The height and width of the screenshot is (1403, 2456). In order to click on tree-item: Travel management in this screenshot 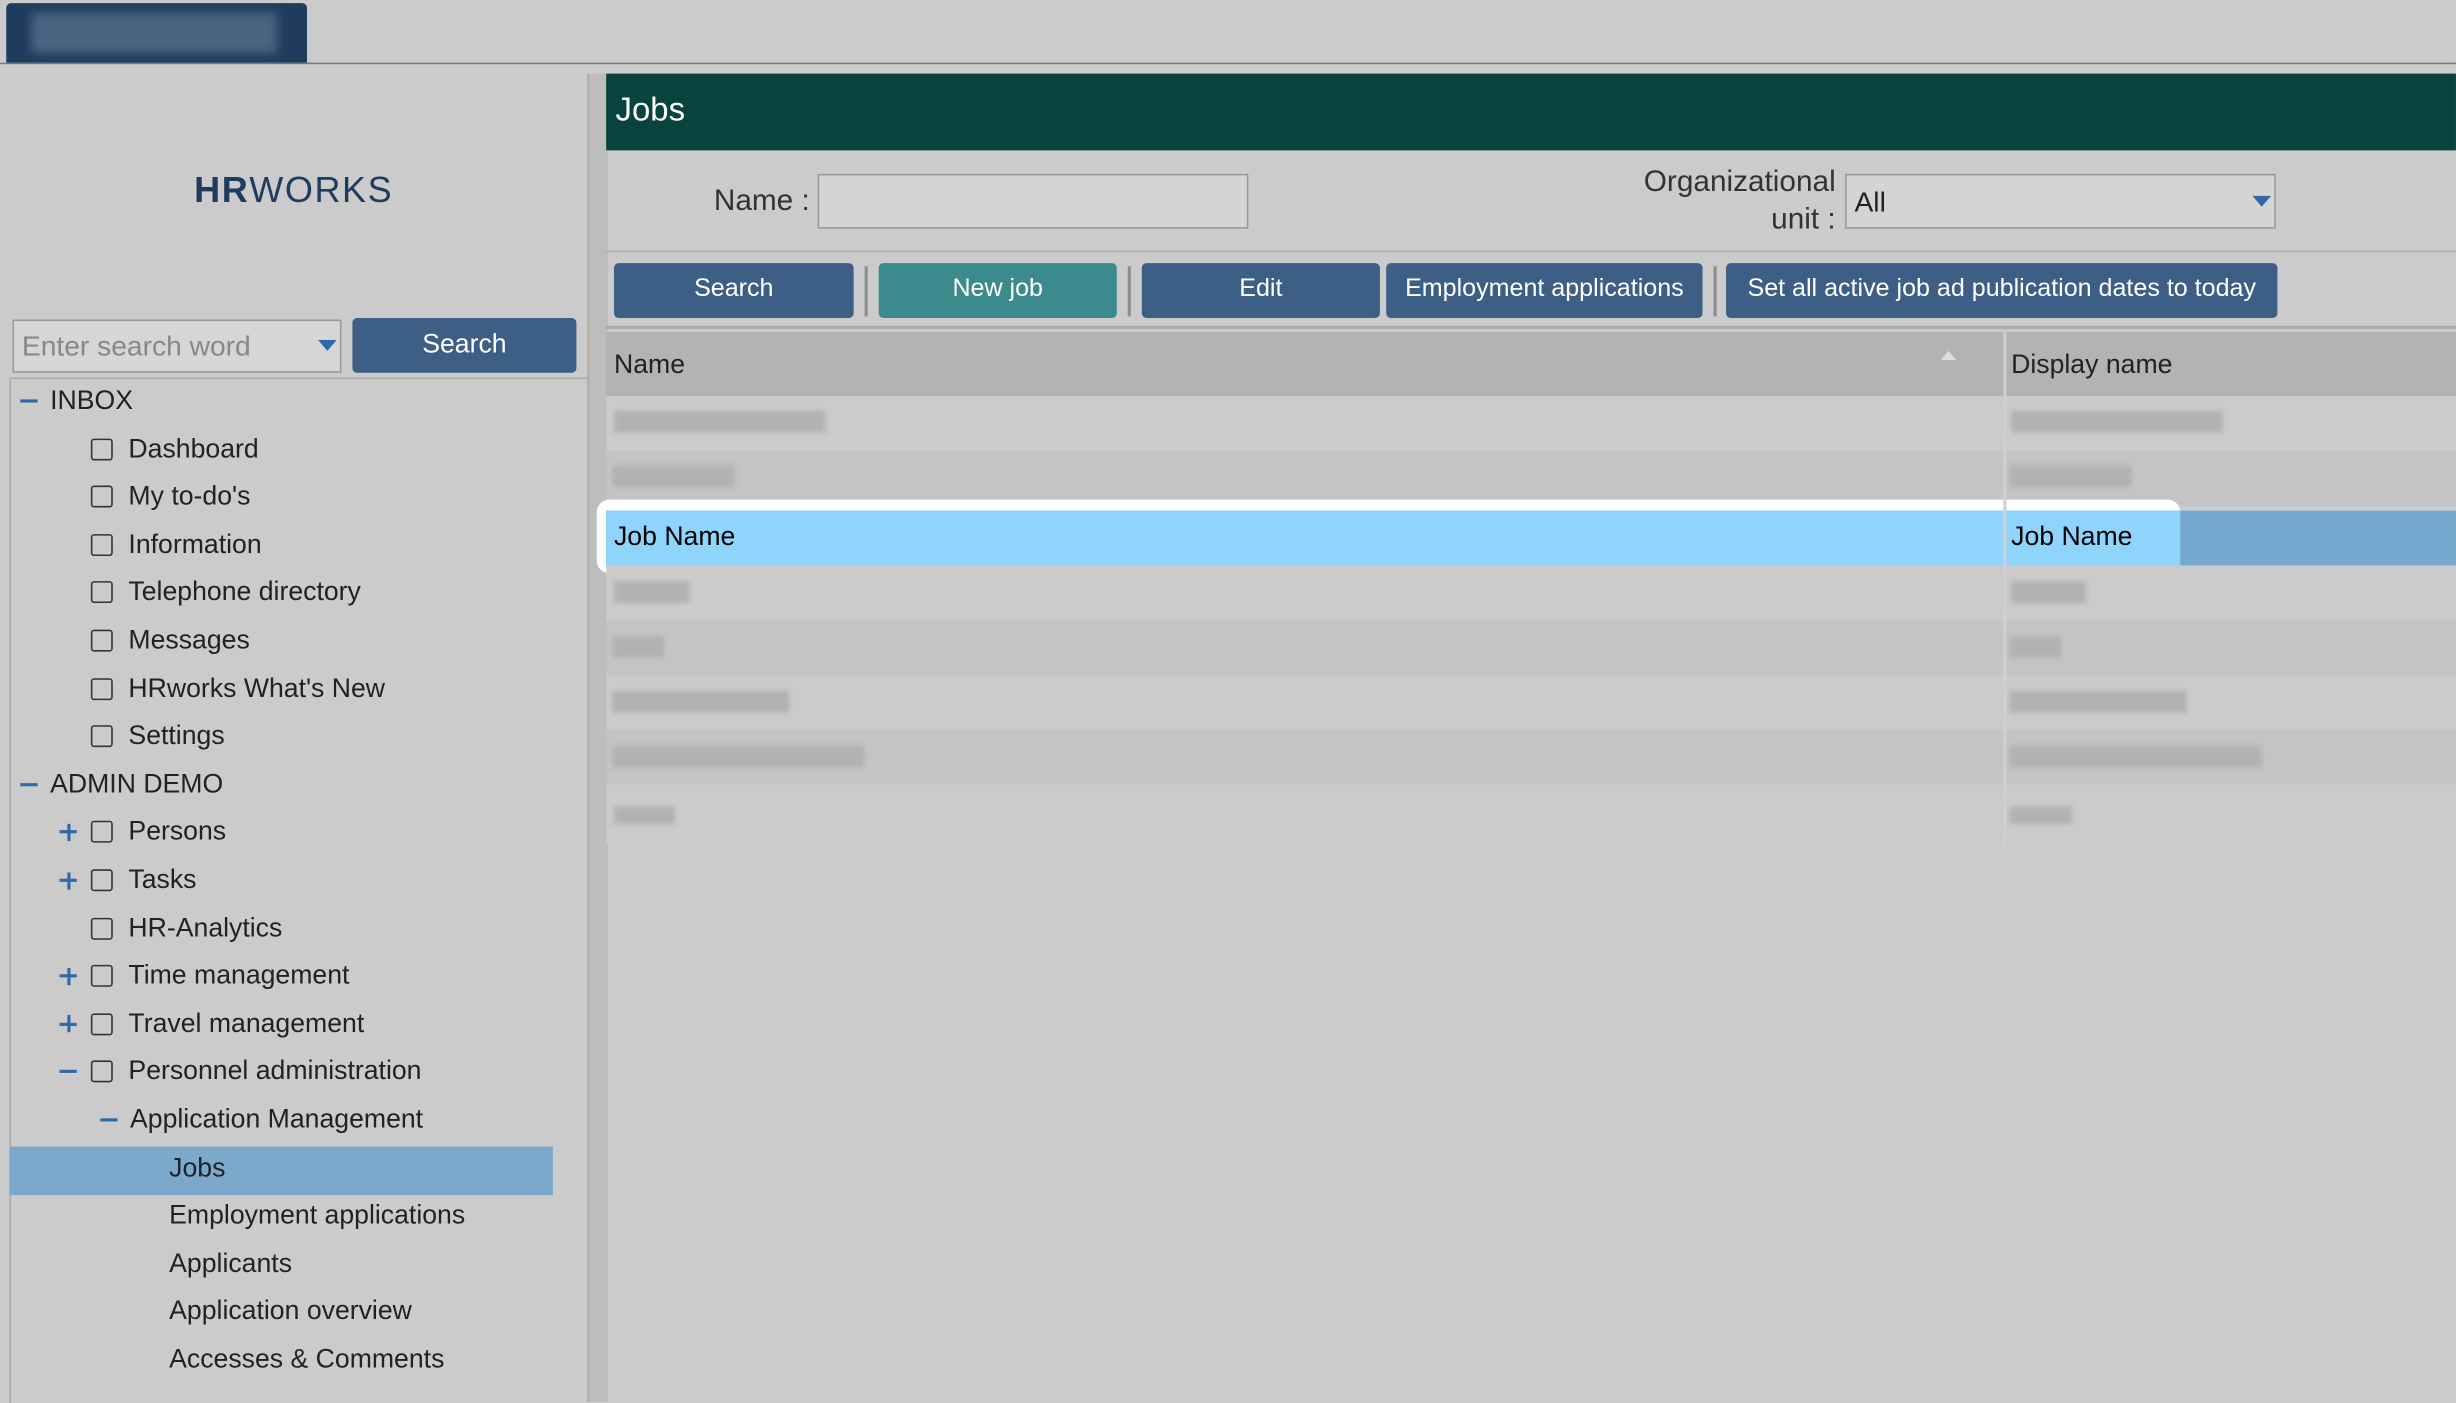, I will do `click(246, 1023)`.